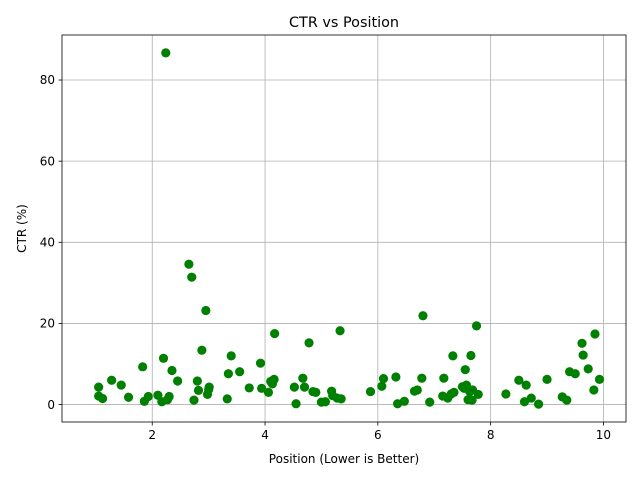 Image resolution: width=640 pixels, height=480 pixels. What do you see at coordinates (47, 242) in the screenshot?
I see `y-tick-label: 40` at bounding box center [47, 242].